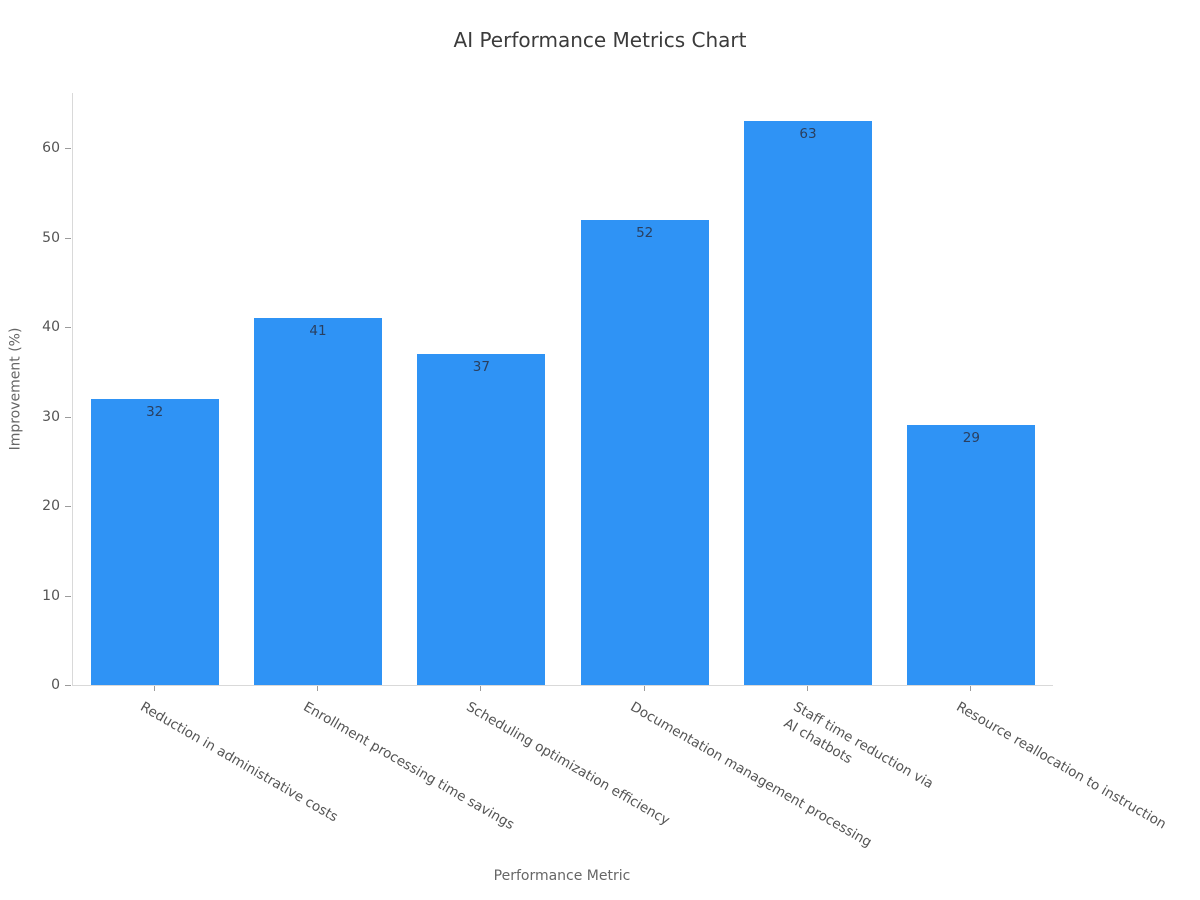 This screenshot has height=900, width=1200. Describe the element at coordinates (1061, 765) in the screenshot. I see `x-axis-tick-label: Resource reallocation to instruction` at that location.